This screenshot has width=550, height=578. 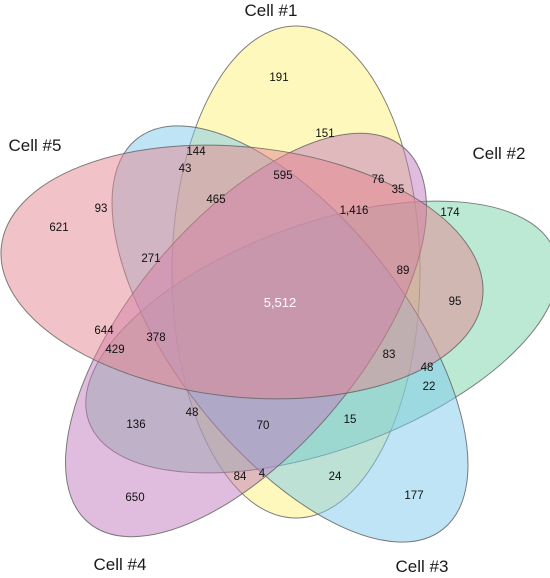 I want to click on region-label: 35, so click(x=398, y=190).